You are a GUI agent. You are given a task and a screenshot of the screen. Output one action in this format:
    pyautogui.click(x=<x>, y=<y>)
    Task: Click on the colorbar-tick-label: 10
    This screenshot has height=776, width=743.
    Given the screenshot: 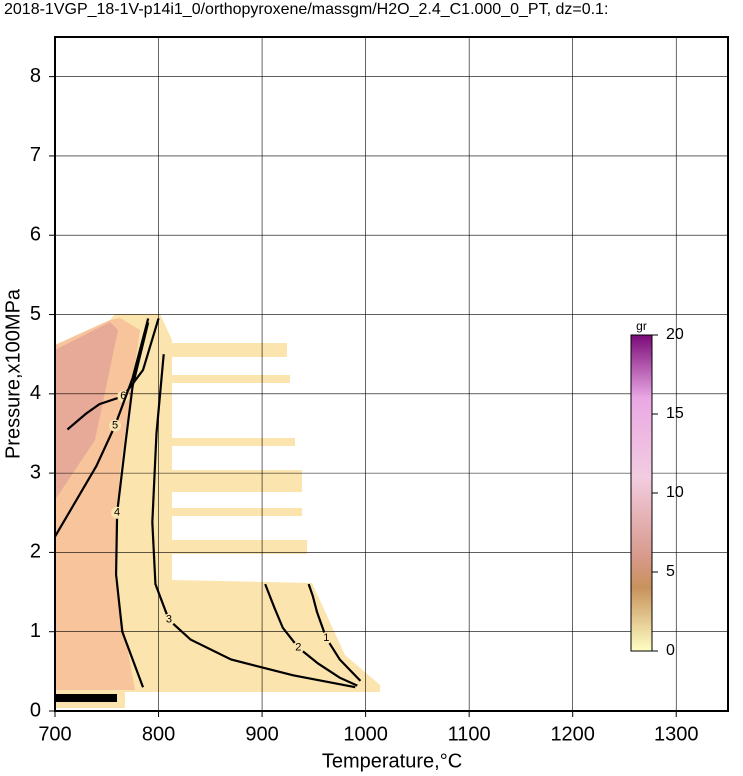 What is the action you would take?
    pyautogui.click(x=675, y=492)
    